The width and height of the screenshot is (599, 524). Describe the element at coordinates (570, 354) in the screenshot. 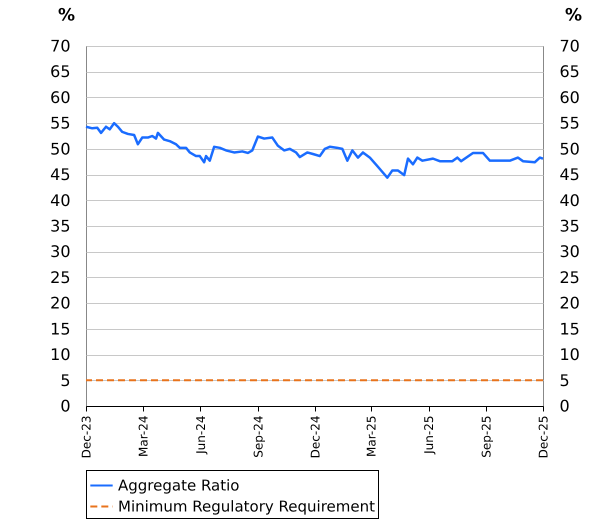

I see `y2-tick-label: 10` at that location.